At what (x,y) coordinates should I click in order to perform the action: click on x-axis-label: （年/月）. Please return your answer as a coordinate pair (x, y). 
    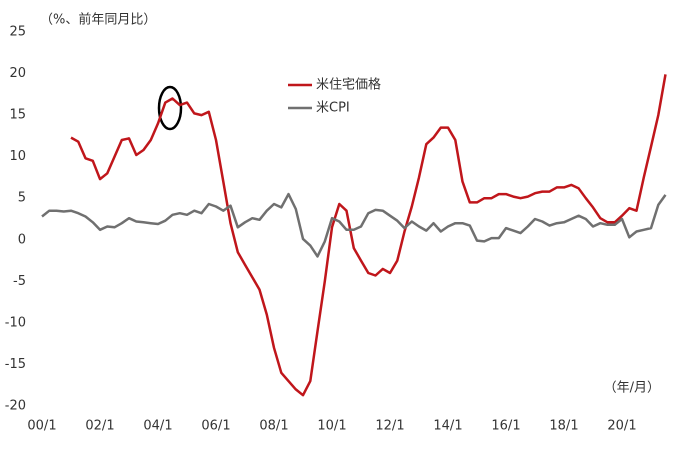
    Looking at the image, I should click on (632, 388).